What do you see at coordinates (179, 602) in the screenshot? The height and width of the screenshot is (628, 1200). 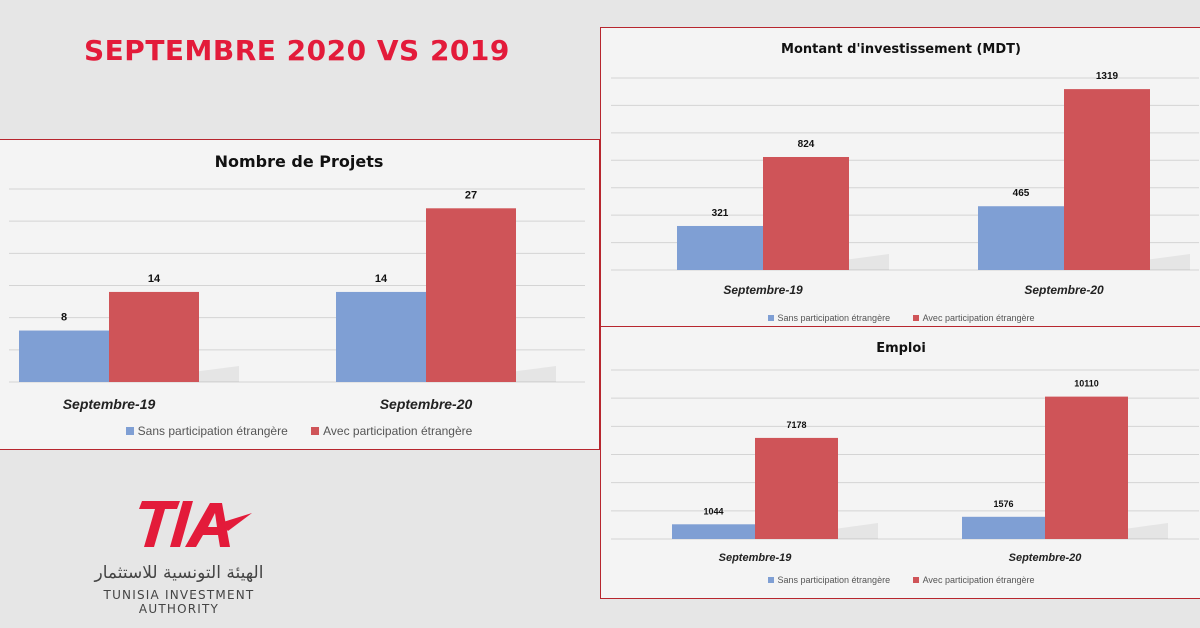 I see `logo-english-text: TUNISIA INVESTMENT AUTHORITY` at bounding box center [179, 602].